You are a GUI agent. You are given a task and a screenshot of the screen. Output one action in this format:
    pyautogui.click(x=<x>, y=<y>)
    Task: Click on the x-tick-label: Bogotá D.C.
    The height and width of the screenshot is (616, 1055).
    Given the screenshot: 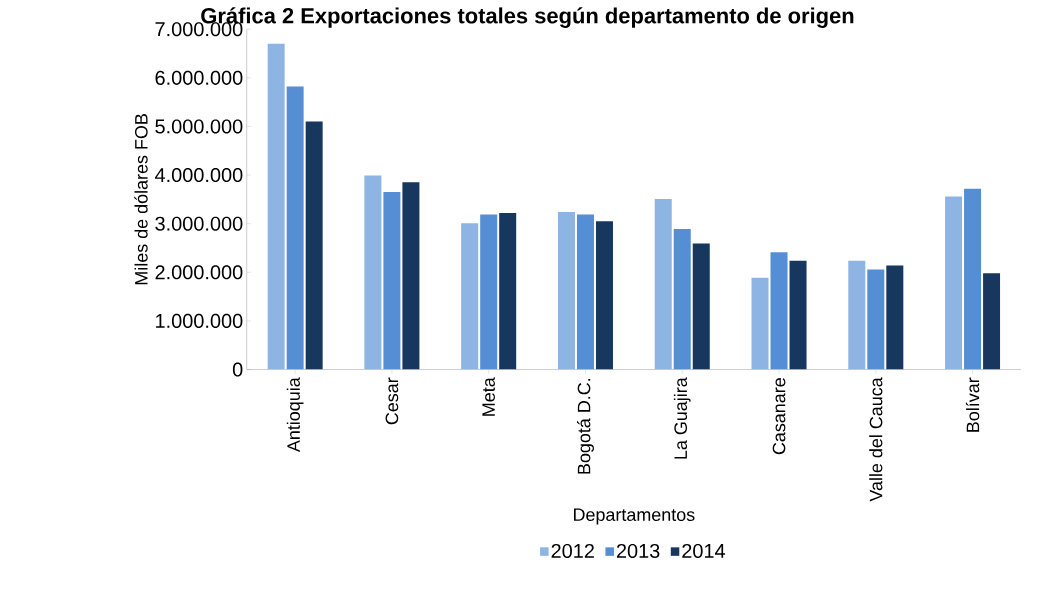 What is the action you would take?
    pyautogui.click(x=585, y=426)
    